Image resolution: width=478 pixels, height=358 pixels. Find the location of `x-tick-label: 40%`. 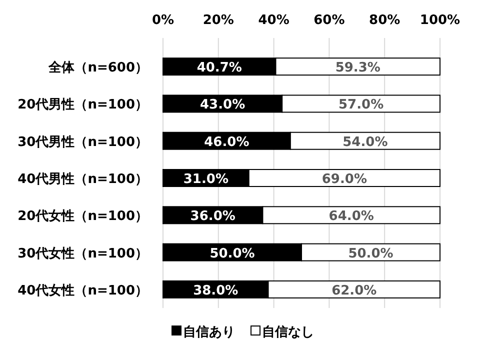

x-tick-label: 40% is located at coordinates (274, 20).